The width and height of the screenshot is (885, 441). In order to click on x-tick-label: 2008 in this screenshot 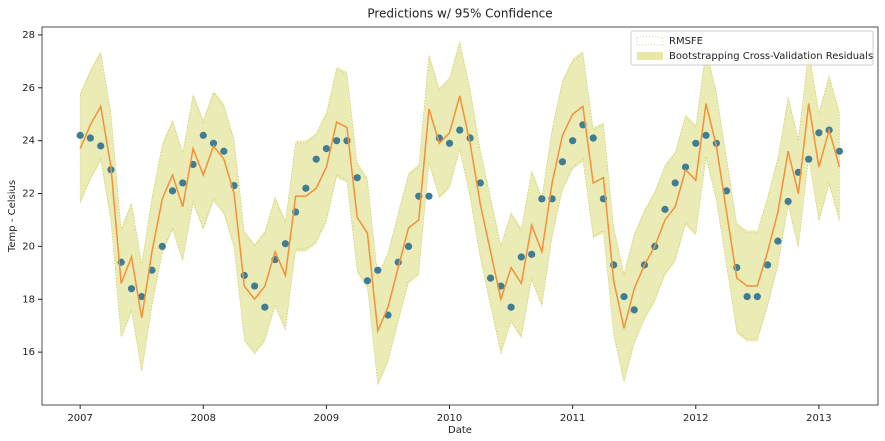, I will do `click(203, 418)`.